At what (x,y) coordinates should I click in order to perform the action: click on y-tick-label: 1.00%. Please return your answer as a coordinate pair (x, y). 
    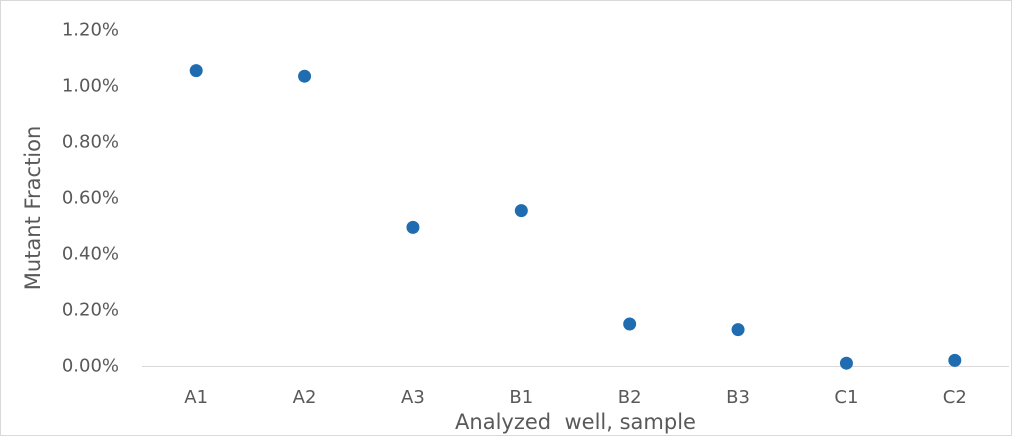
    Looking at the image, I should click on (90, 86).